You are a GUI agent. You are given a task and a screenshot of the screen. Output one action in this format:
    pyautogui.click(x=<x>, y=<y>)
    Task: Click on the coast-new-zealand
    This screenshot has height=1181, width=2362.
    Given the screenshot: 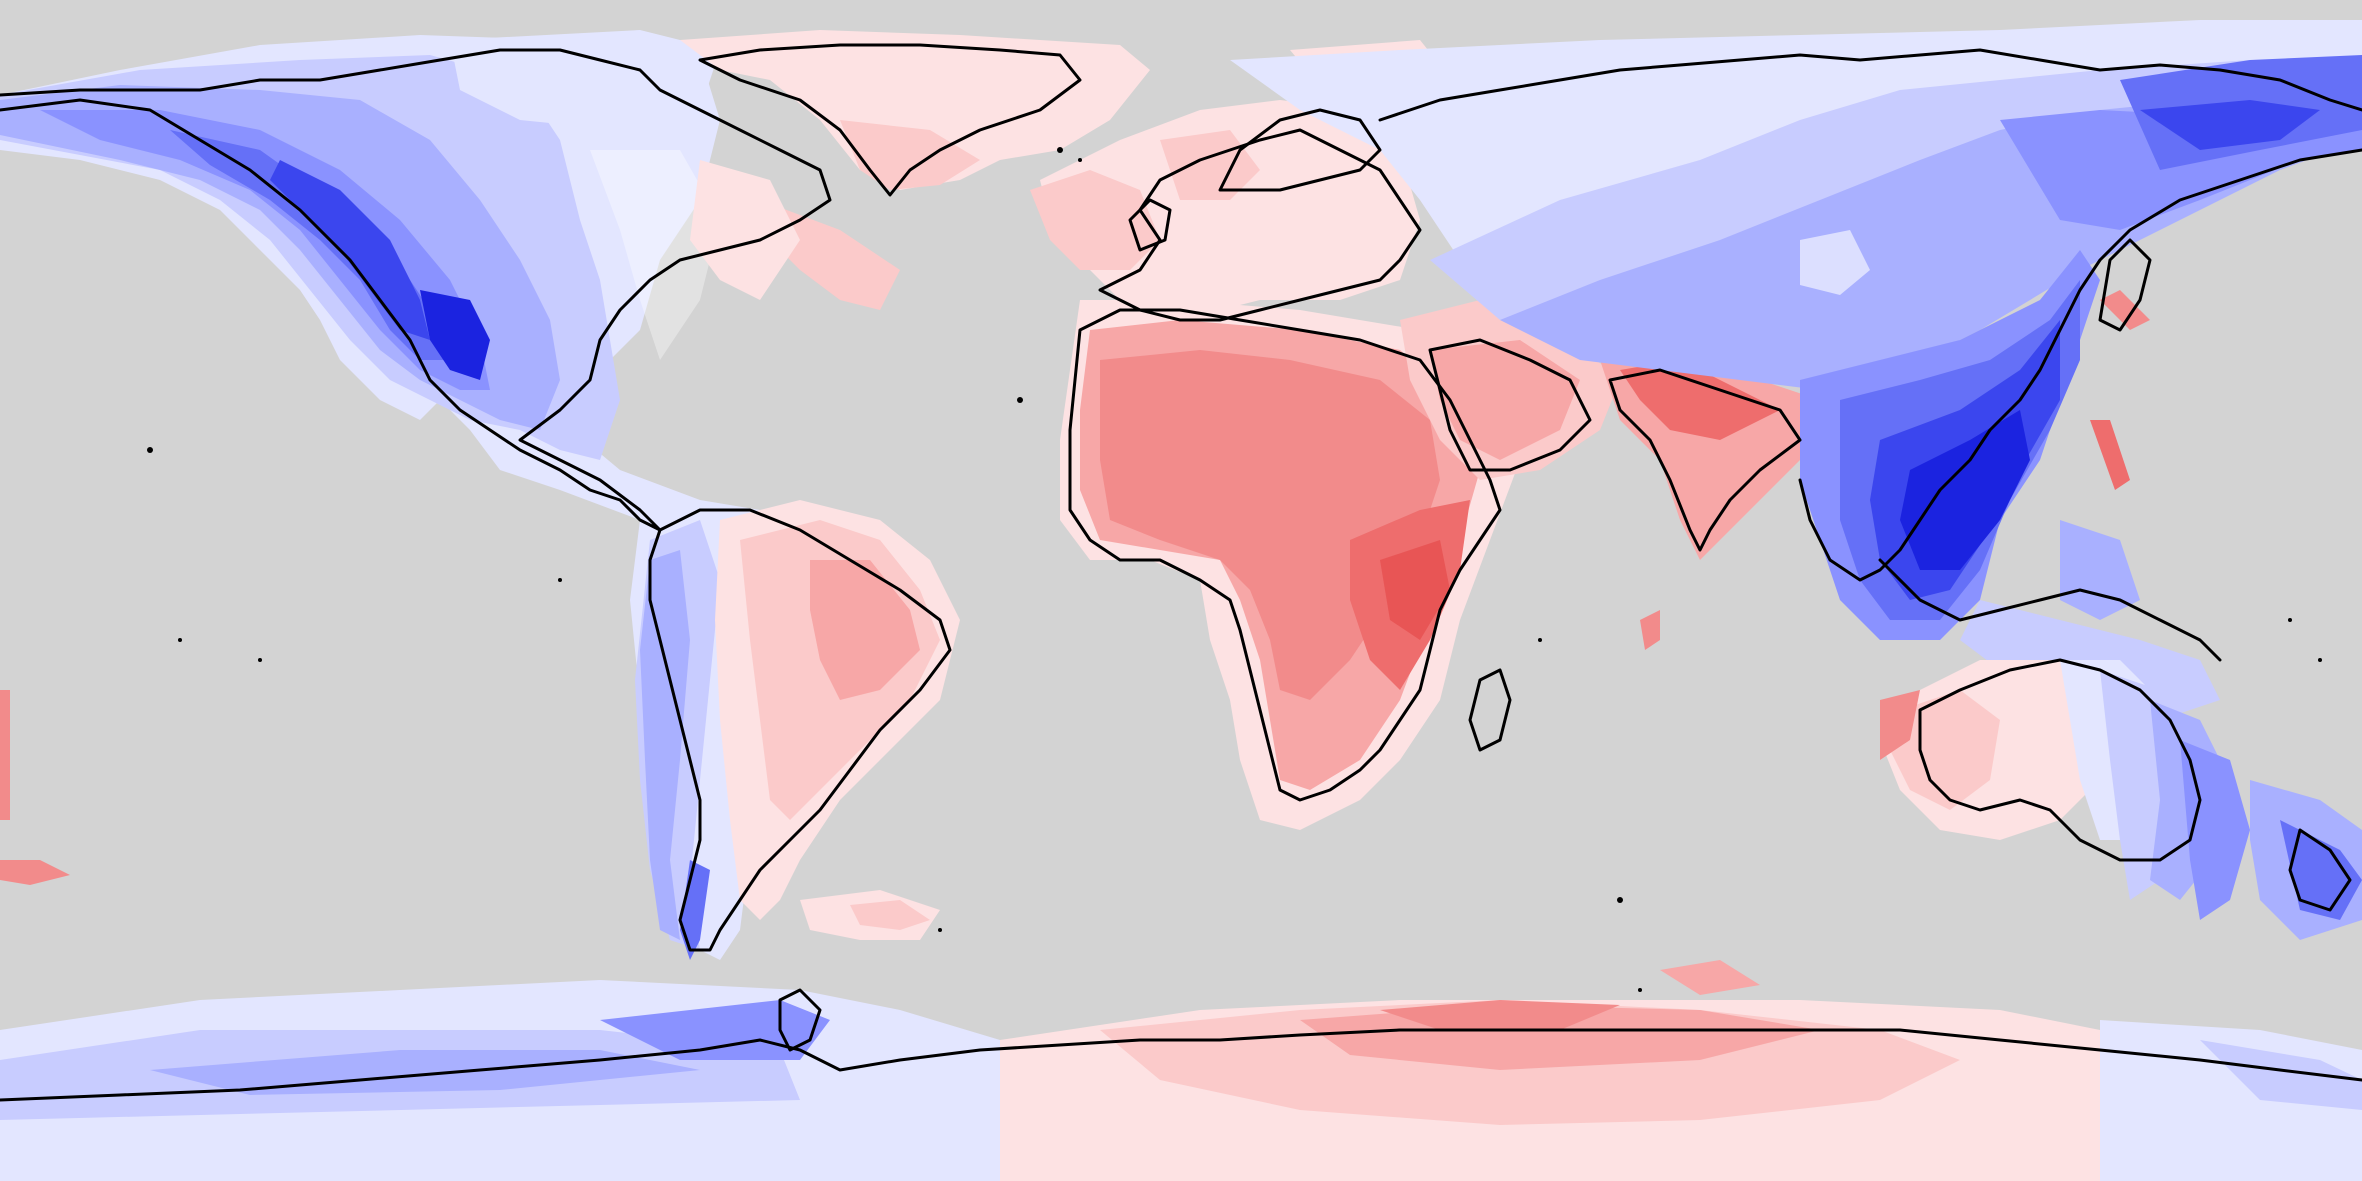 What is the action you would take?
    pyautogui.click(x=2320, y=870)
    